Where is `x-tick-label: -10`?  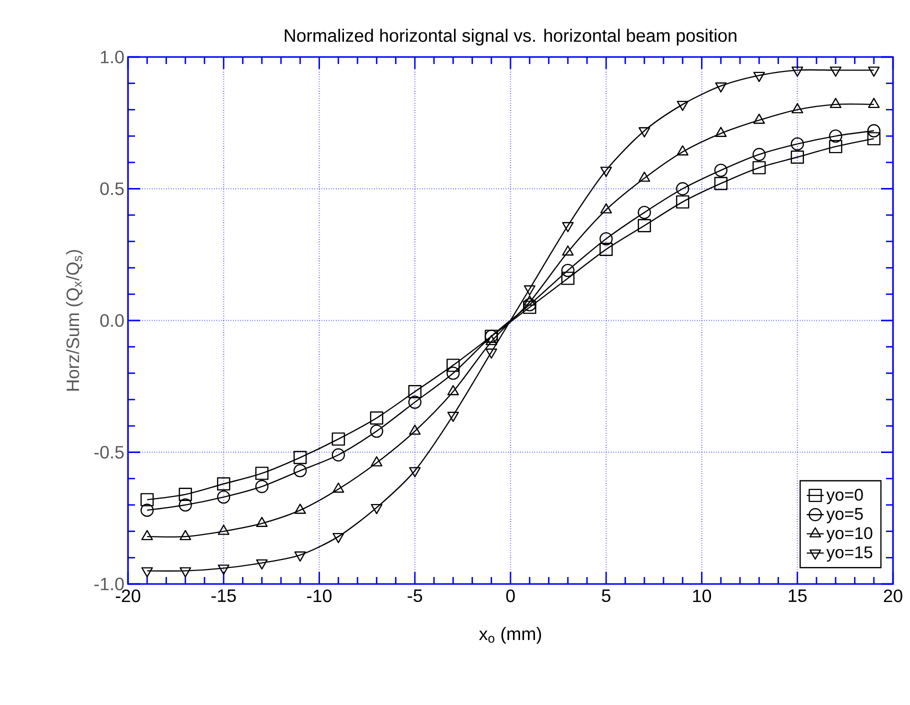
x-tick-label: -10 is located at coordinates (319, 596).